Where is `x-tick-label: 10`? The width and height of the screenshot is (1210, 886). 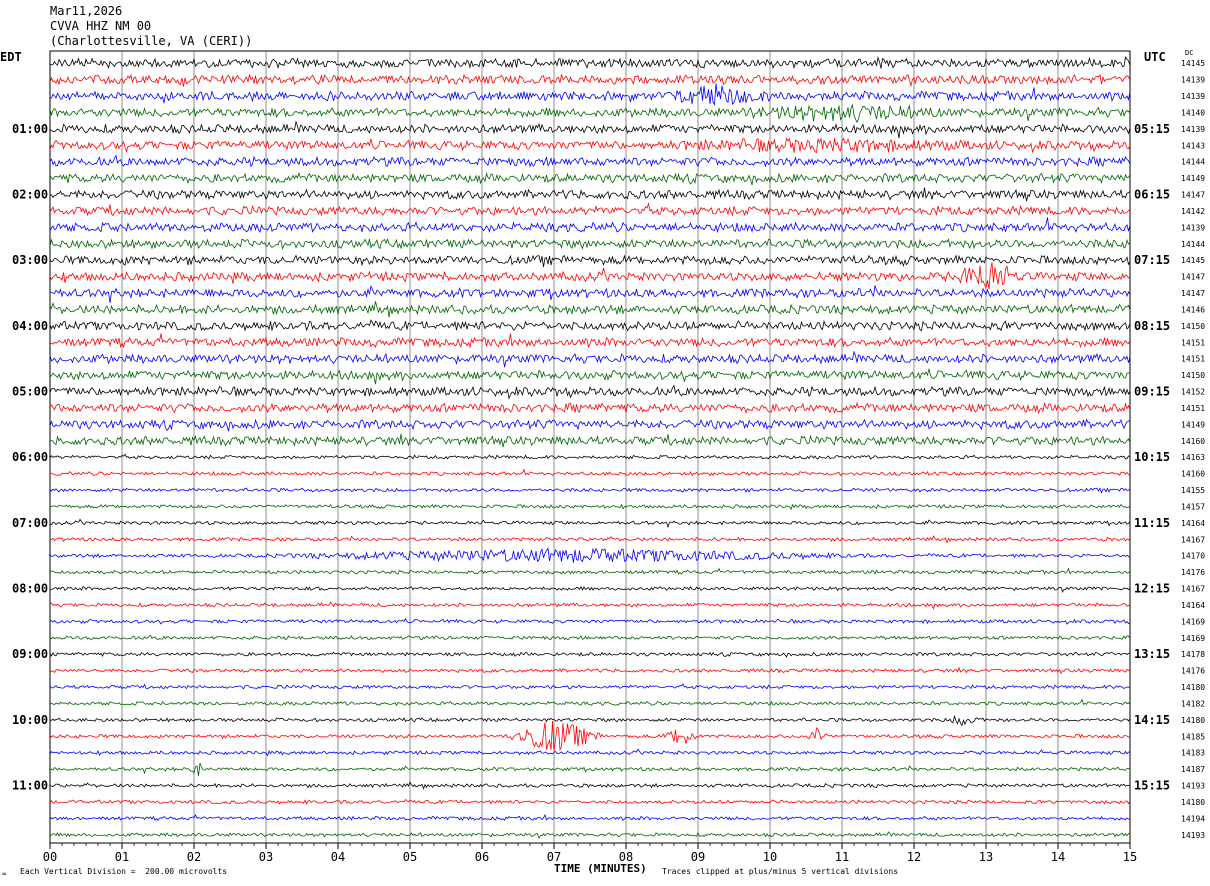 x-tick-label: 10 is located at coordinates (770, 857).